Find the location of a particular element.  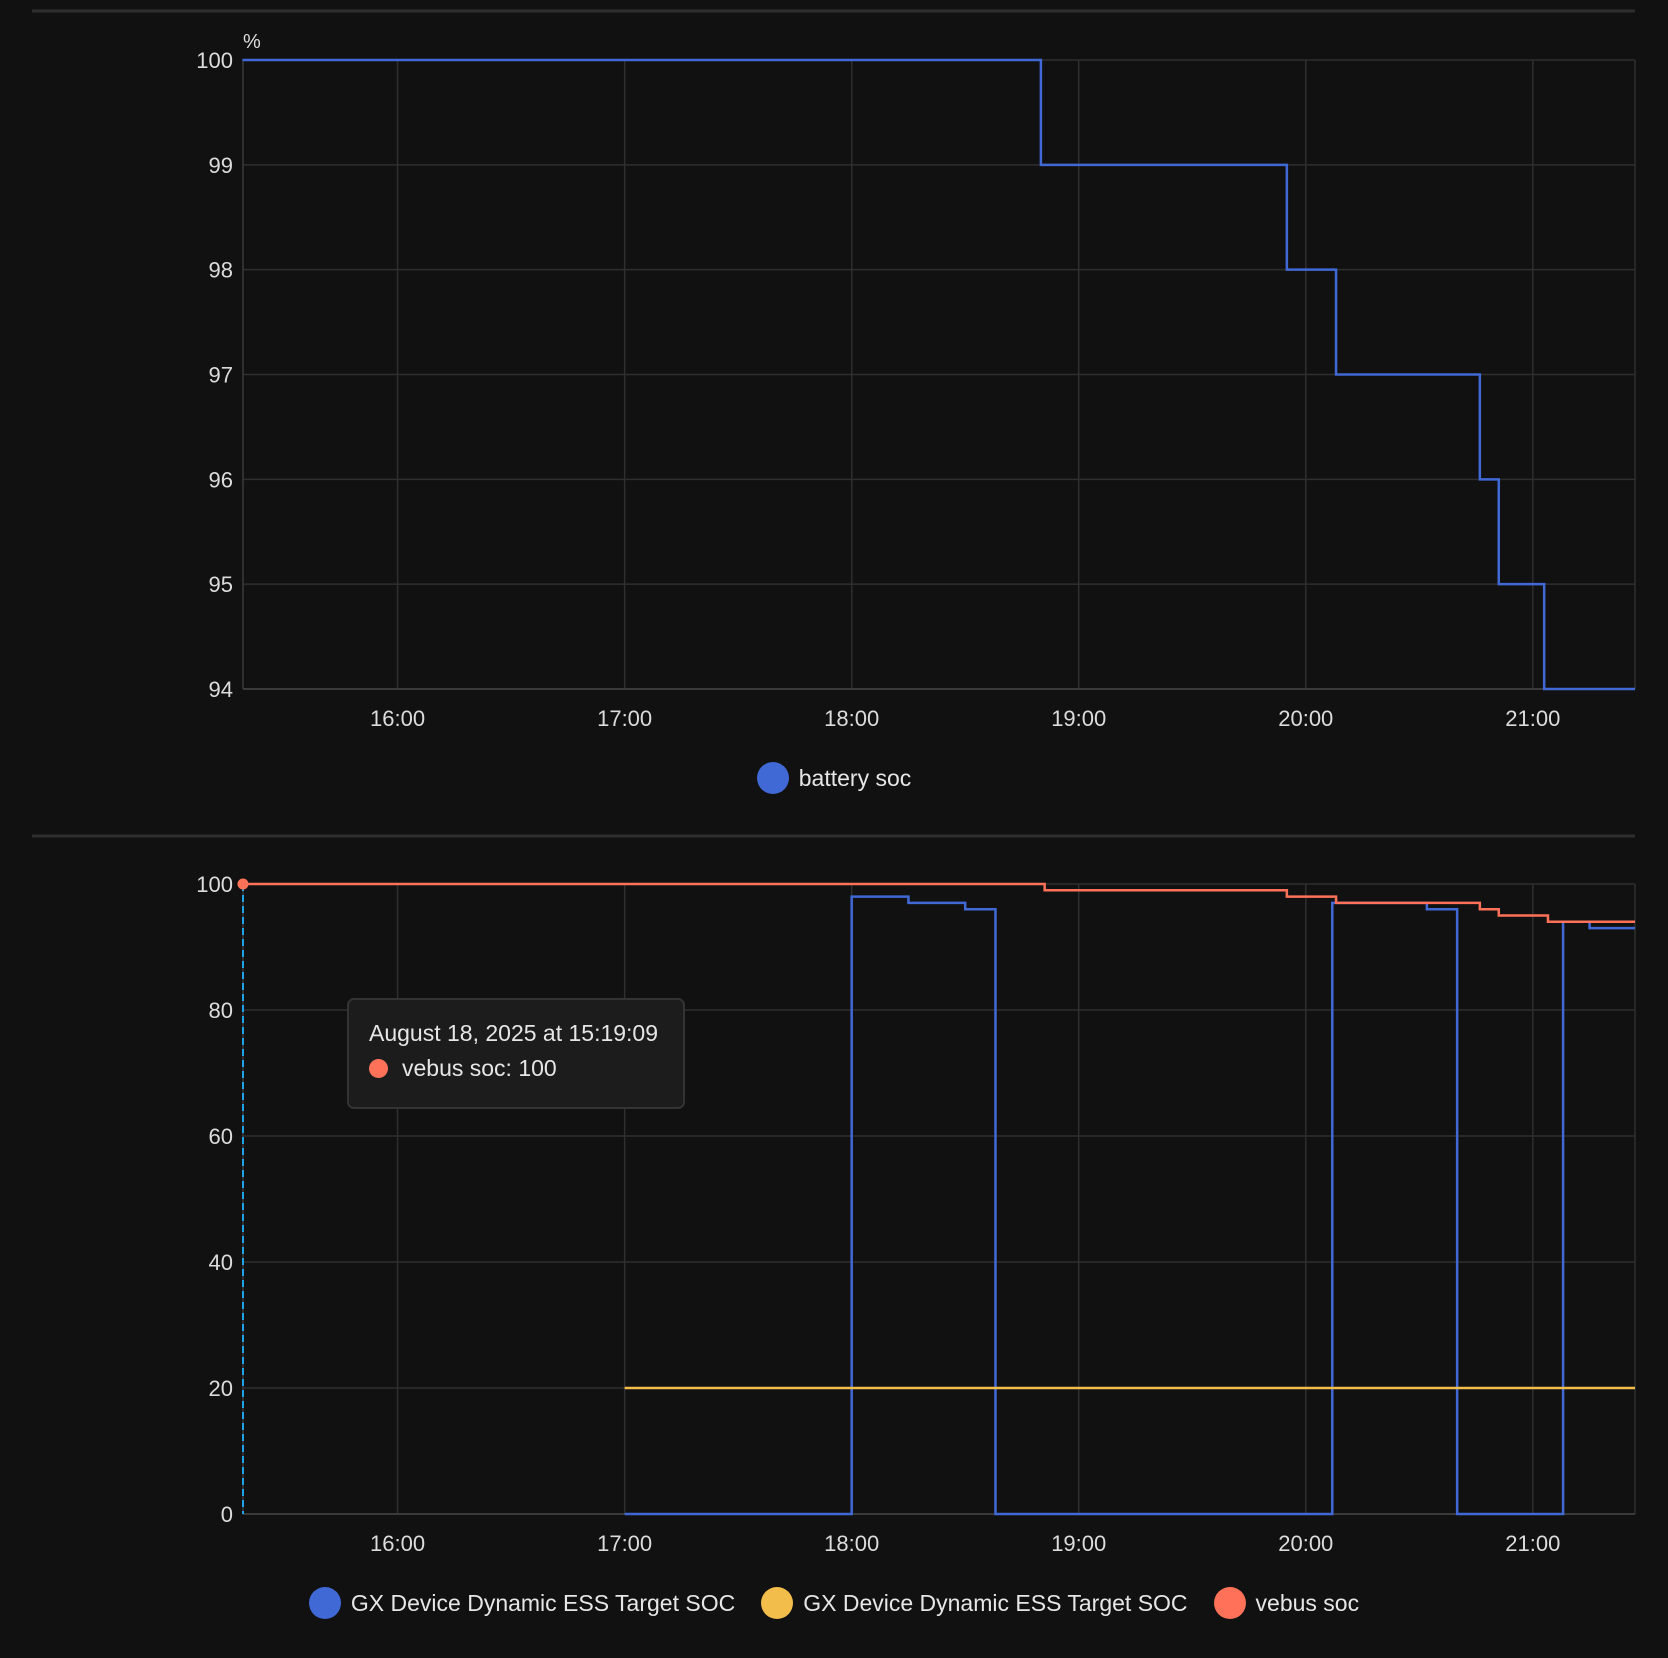

legend-item-ess-target-soc-1: GX Device Dynamic ESS Target SOC is located at coordinates (522, 1603).